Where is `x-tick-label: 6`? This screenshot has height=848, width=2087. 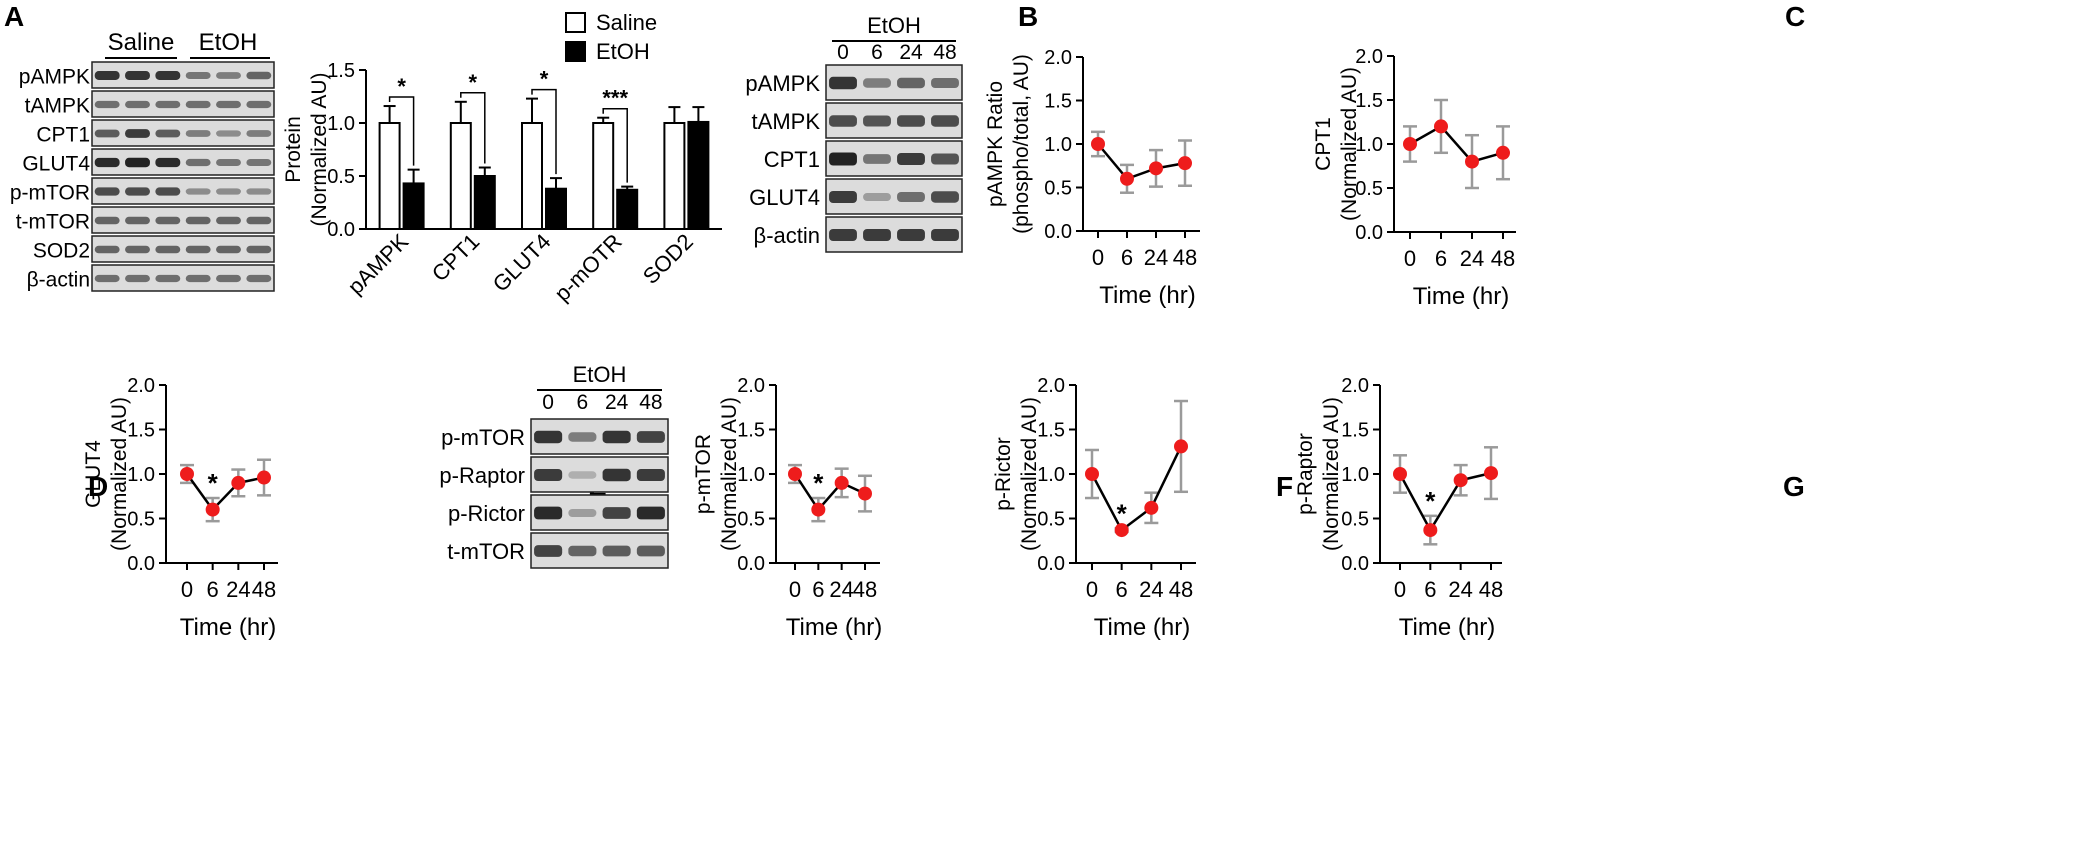 x-tick-label: 6 is located at coordinates (818, 589).